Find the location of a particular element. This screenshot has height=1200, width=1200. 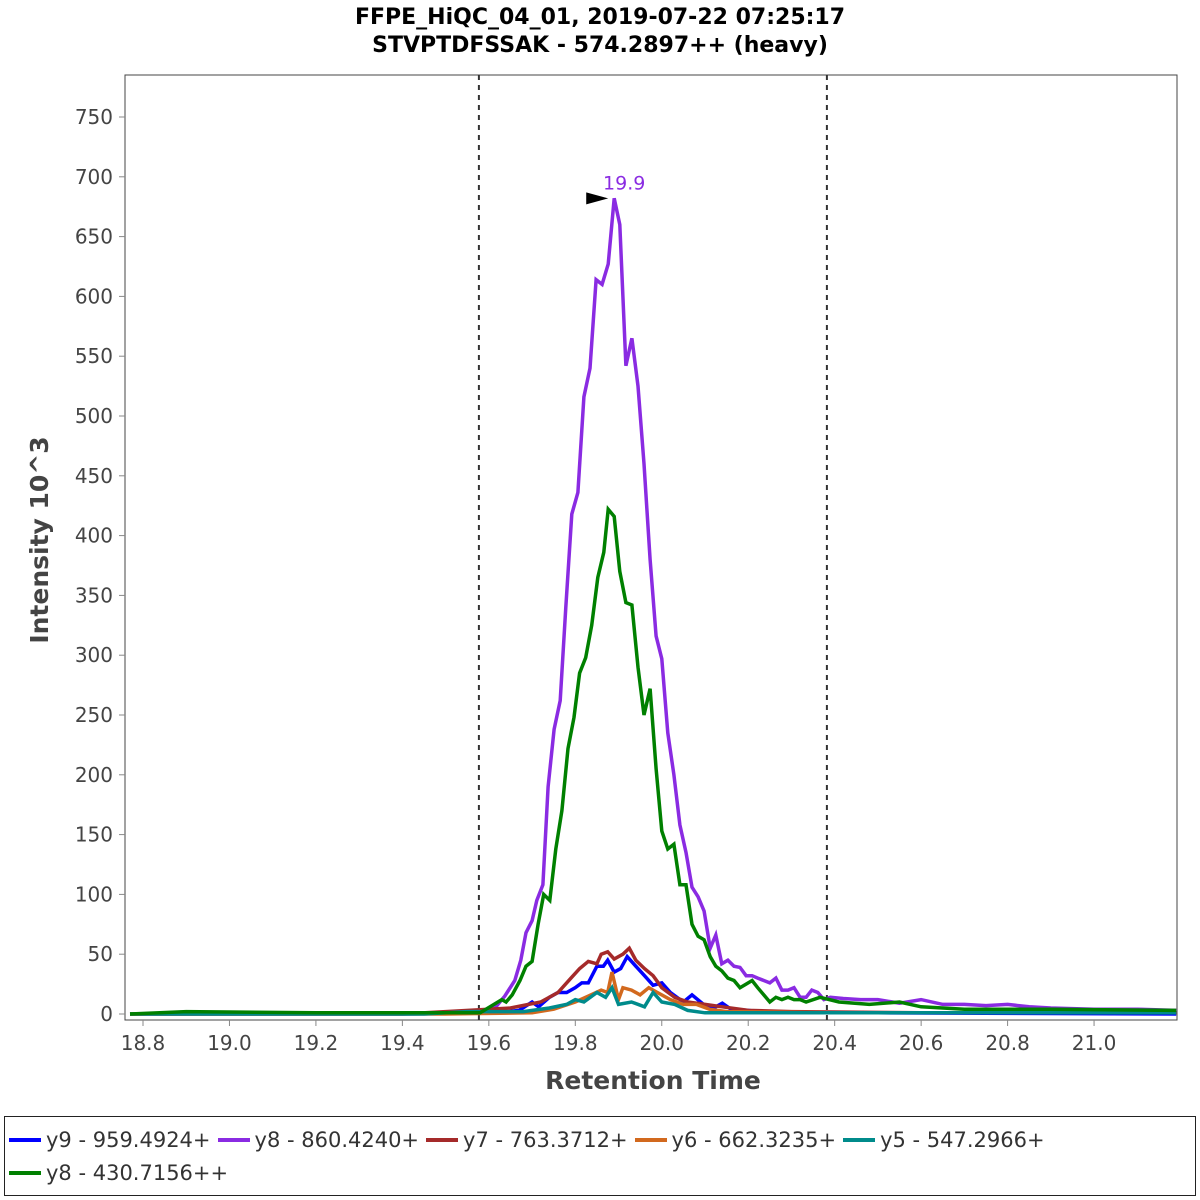

chart-title-line-1: FFPE_HiQC_04_01, 2019-07-22 07:25:17 is located at coordinates (600, 17).